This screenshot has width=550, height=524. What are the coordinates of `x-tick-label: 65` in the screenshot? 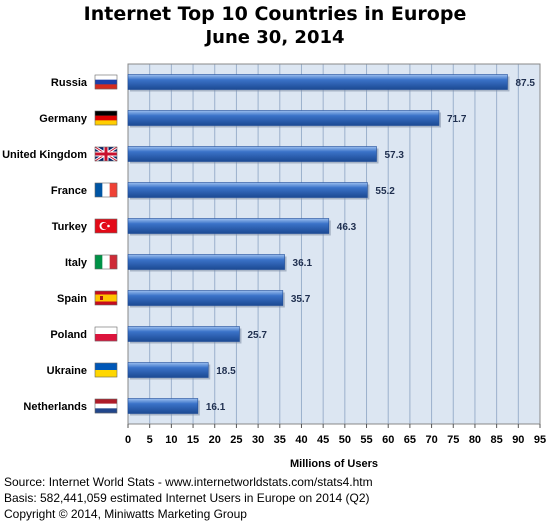 It's located at (410, 440).